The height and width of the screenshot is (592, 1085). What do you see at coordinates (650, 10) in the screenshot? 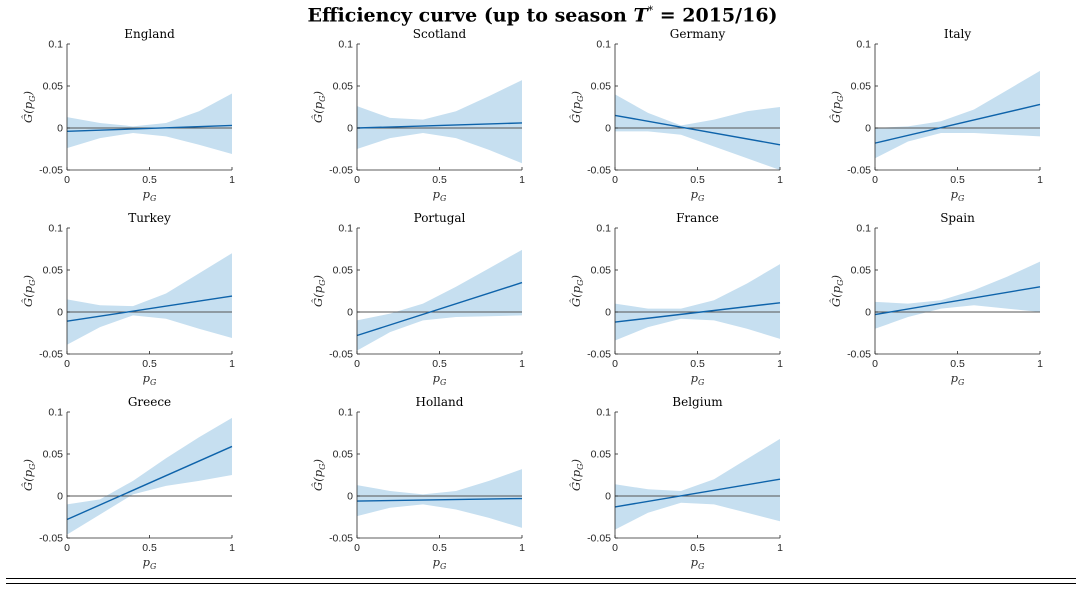
I see `figure-title-sup: *` at bounding box center [650, 10].